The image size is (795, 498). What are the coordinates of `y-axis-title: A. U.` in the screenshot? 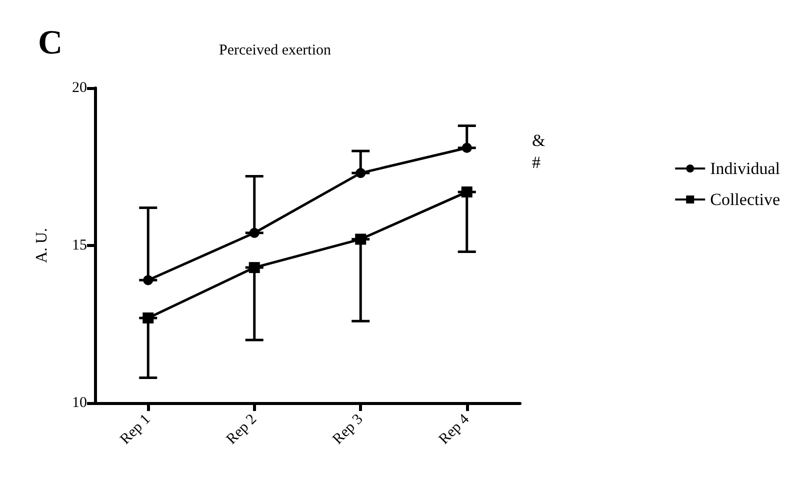 It's located at (42, 246).